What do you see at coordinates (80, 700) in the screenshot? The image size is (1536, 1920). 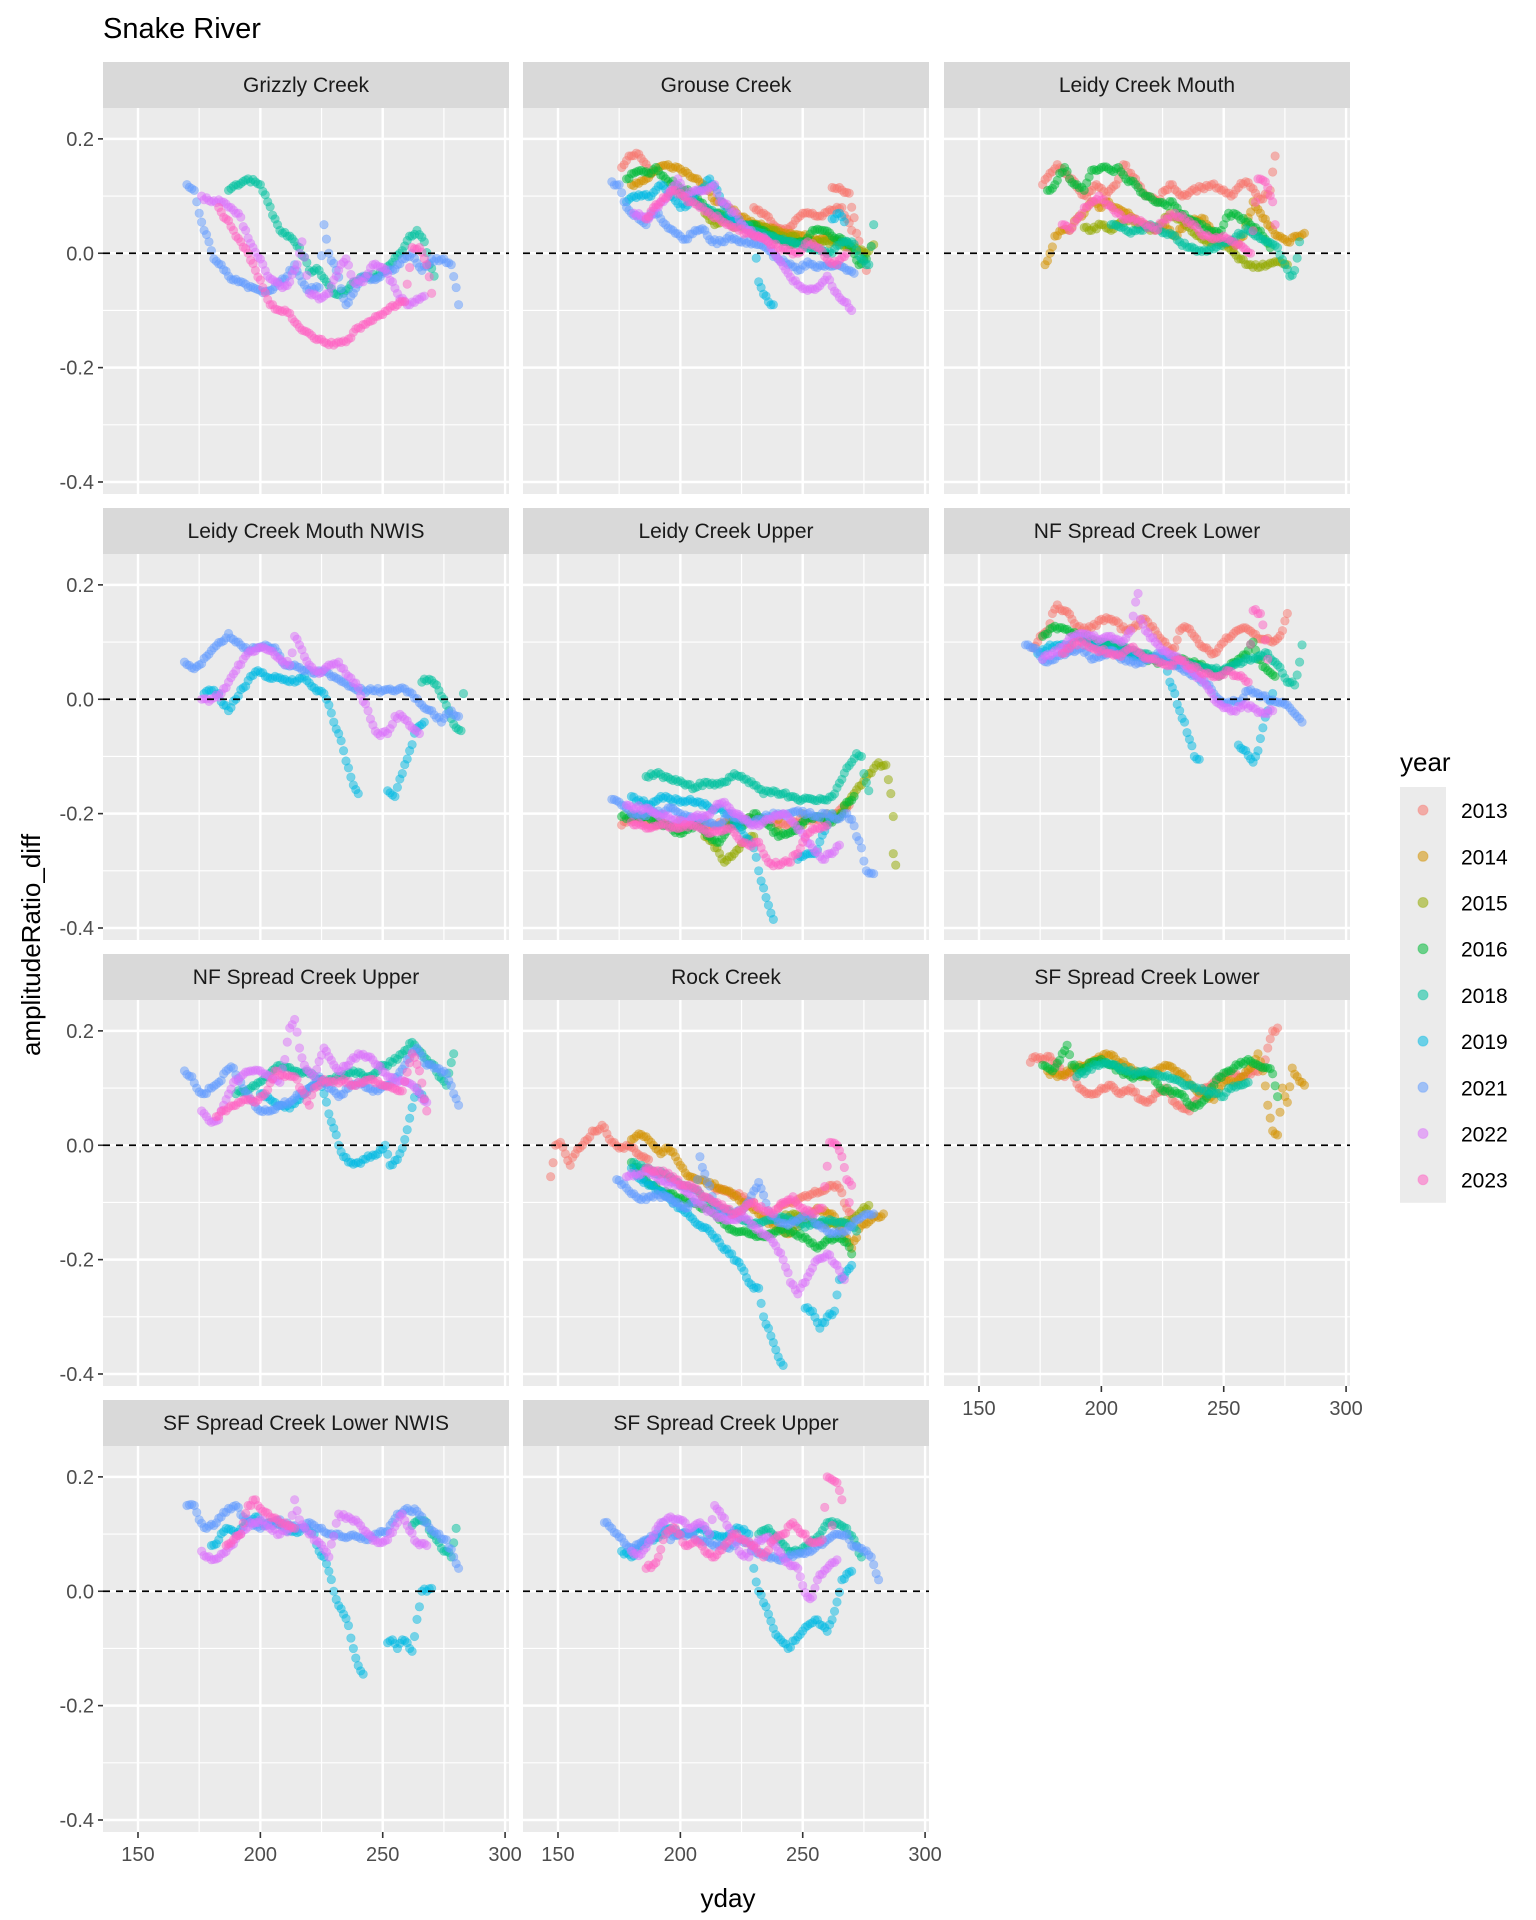 I see `y-tick-label: 0.0` at bounding box center [80, 700].